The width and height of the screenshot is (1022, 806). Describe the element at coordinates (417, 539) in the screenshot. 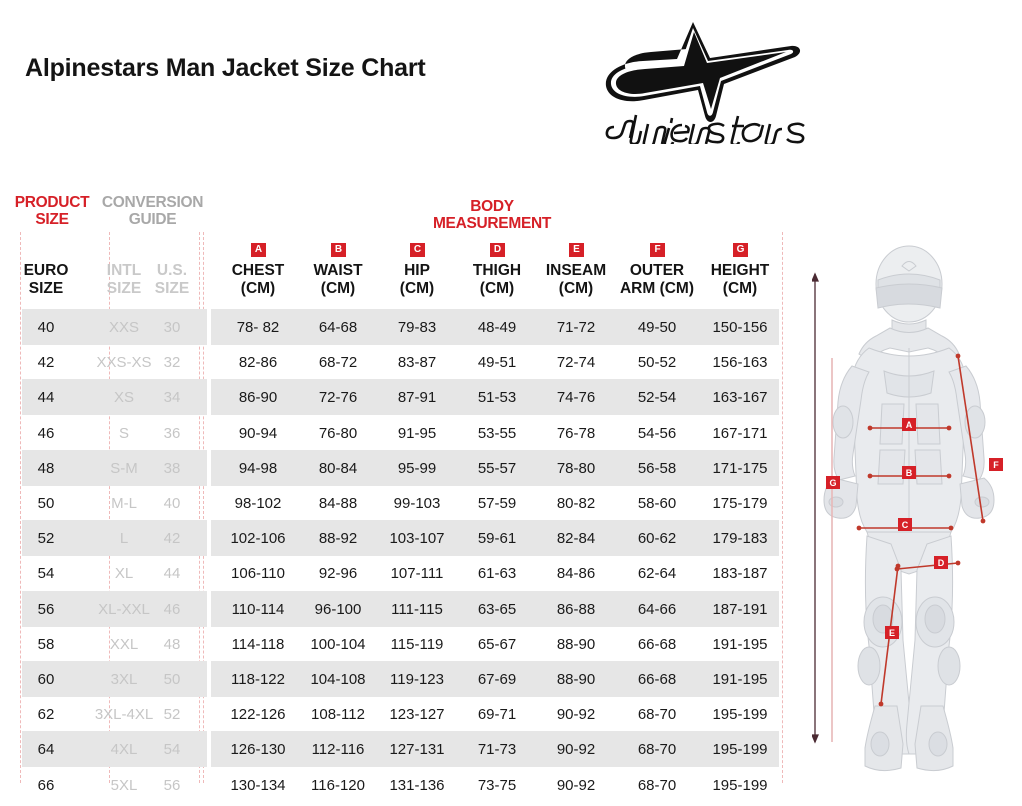

I see `cell-hip: 103-107` at that location.